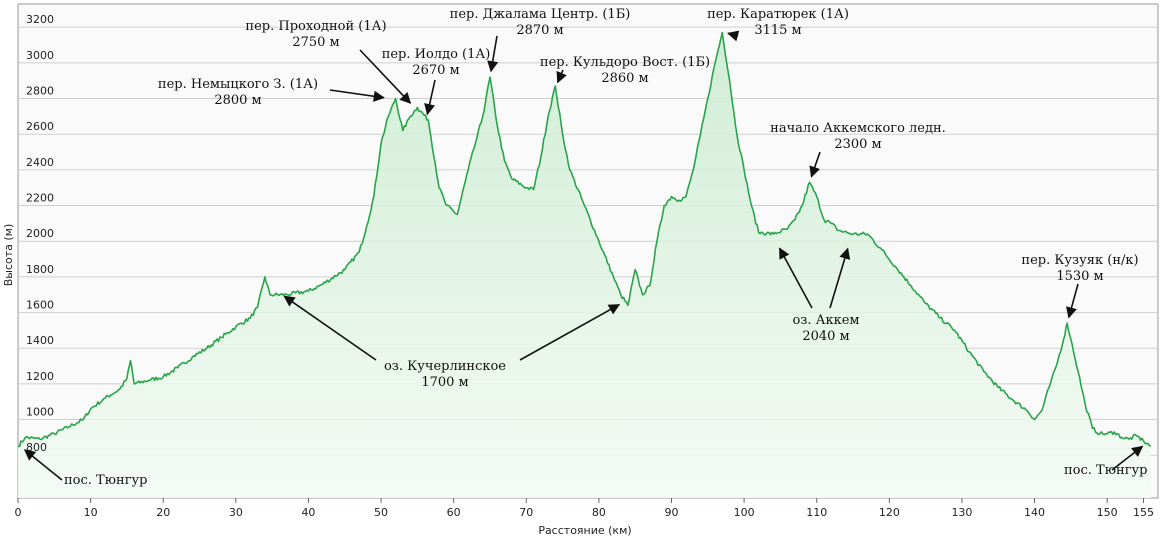  What do you see at coordinates (315, 26) in the screenshot?
I see `annotation-label: пер. Проходной (1А)` at bounding box center [315, 26].